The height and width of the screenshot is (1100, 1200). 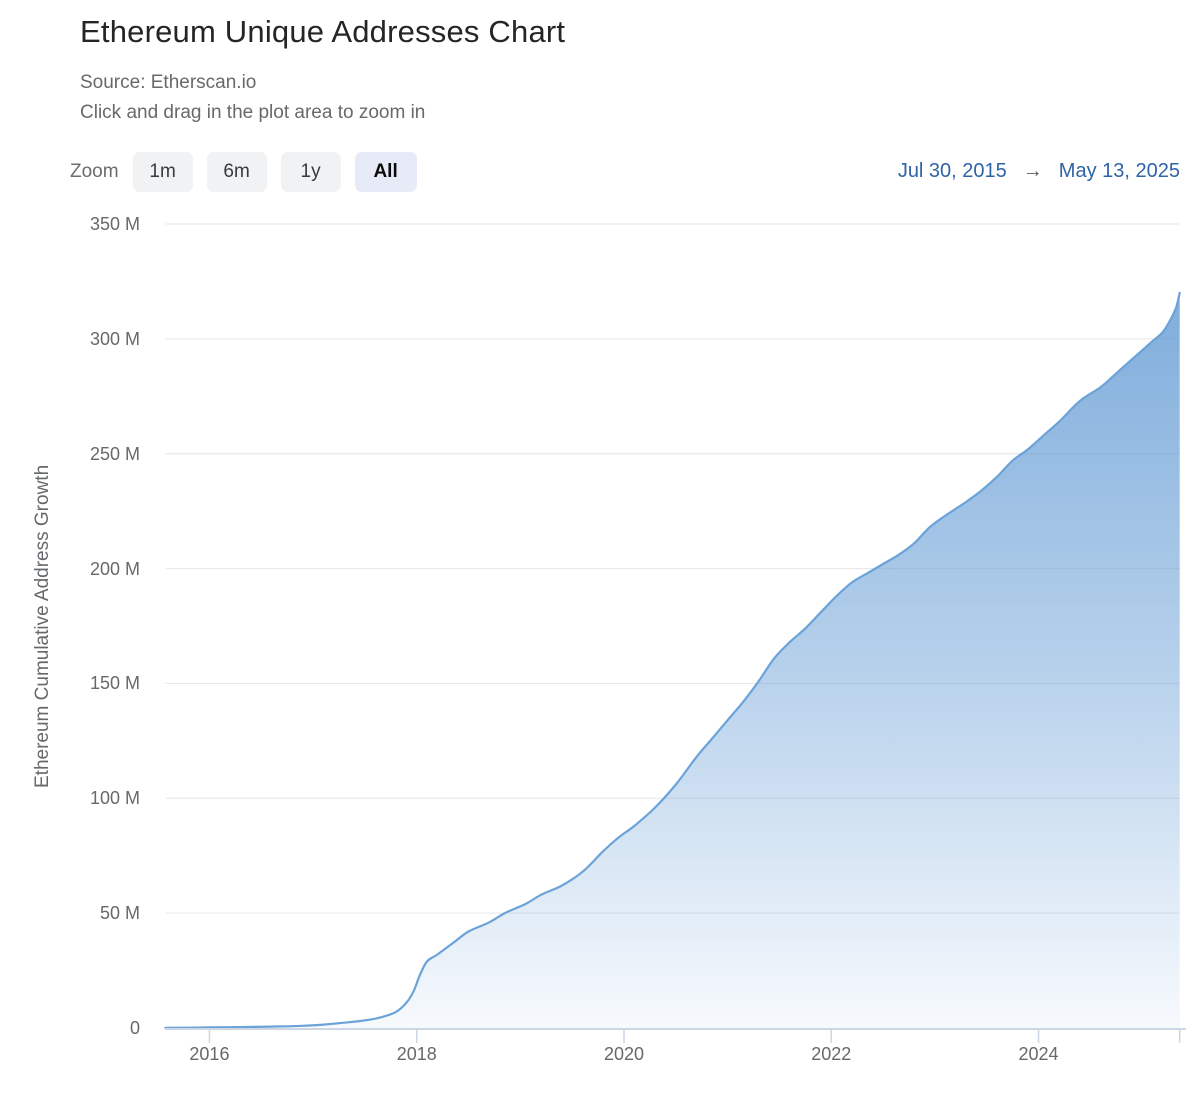 I want to click on x-tick-label: 2018, so click(x=416, y=1054).